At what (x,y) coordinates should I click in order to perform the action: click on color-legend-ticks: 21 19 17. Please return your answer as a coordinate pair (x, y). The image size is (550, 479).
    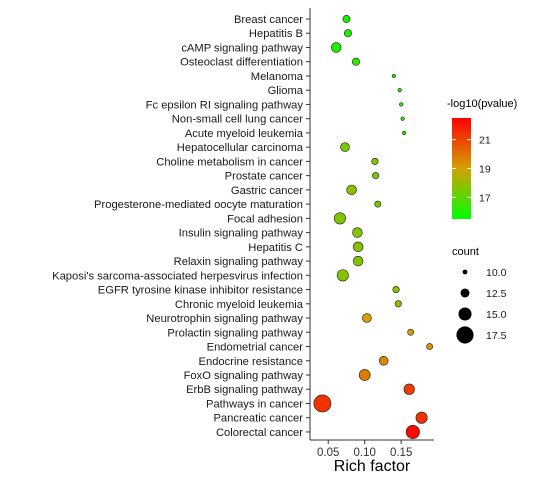
    Looking at the image, I should click on (471, 169).